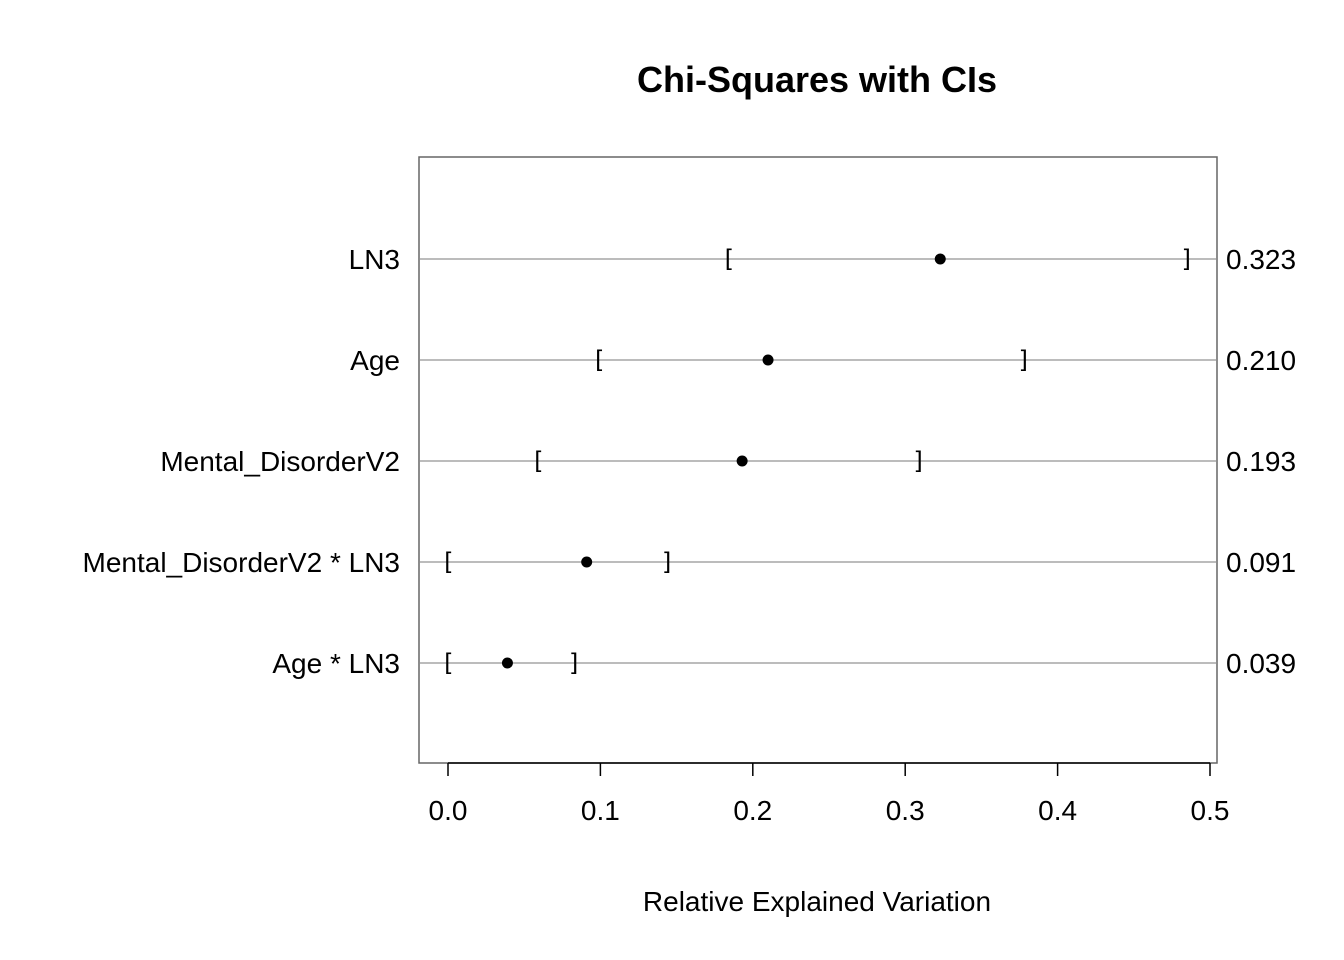  I want to click on x-axis-label: Relative Explained Variation, so click(817, 901).